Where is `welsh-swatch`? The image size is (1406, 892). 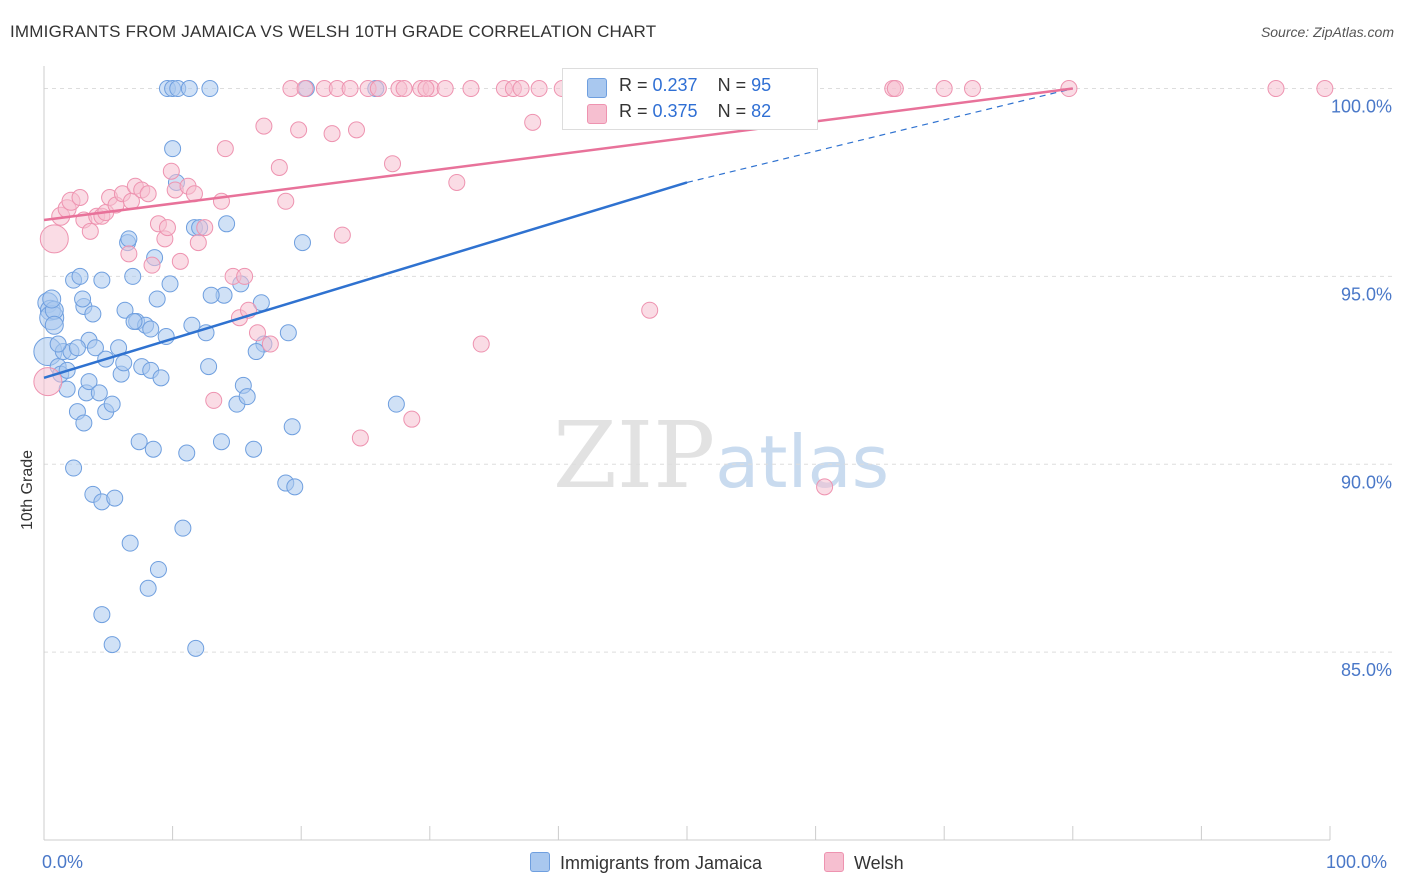
welsh-swatch is located at coordinates (597, 114).